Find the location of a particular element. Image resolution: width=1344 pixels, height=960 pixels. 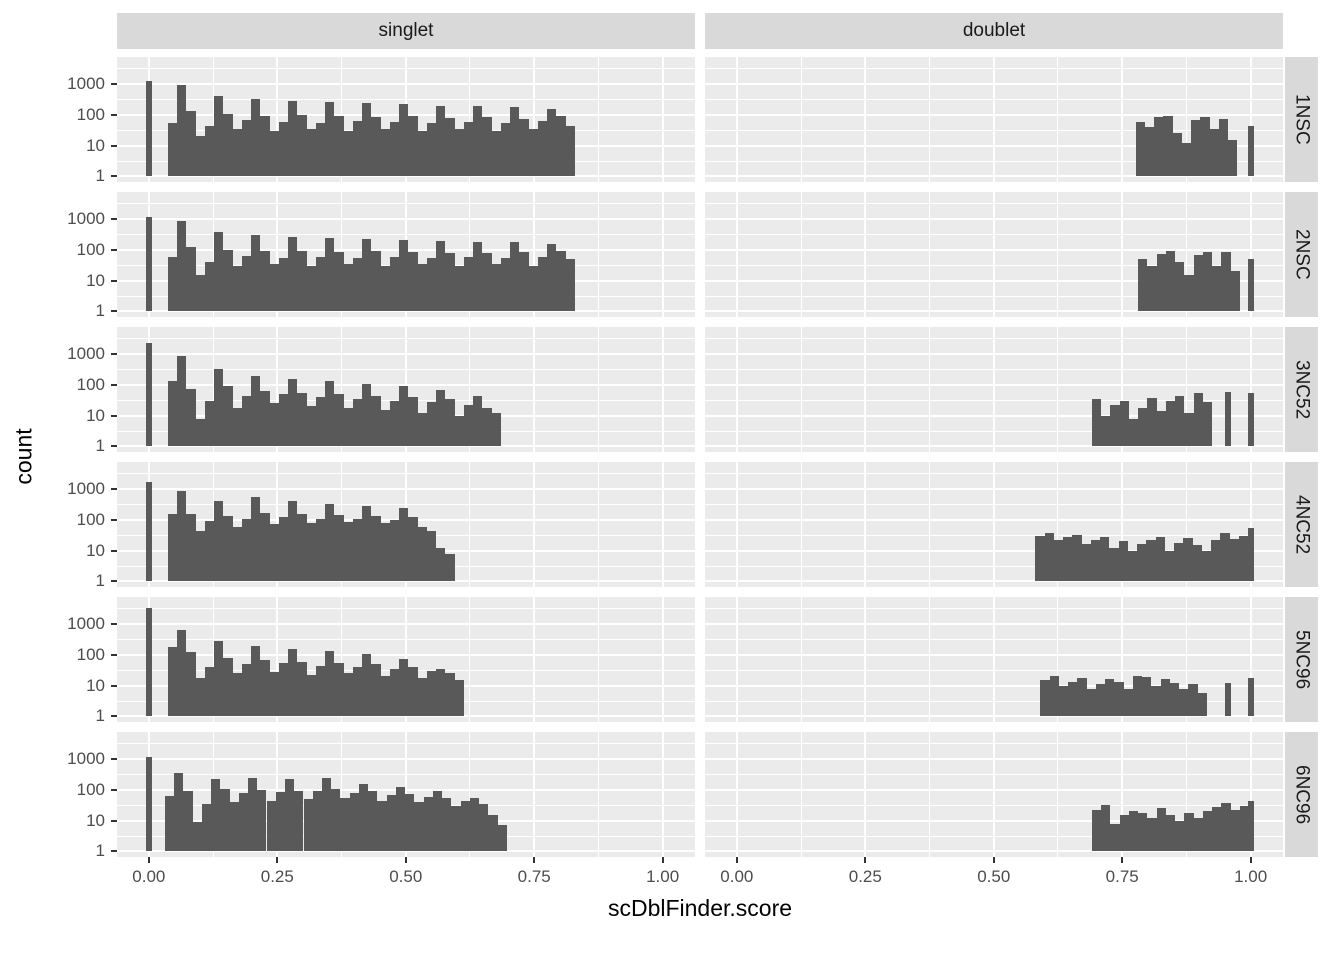

facet-row-strip-3nc52: 3NC52 is located at coordinates (1301, 389).